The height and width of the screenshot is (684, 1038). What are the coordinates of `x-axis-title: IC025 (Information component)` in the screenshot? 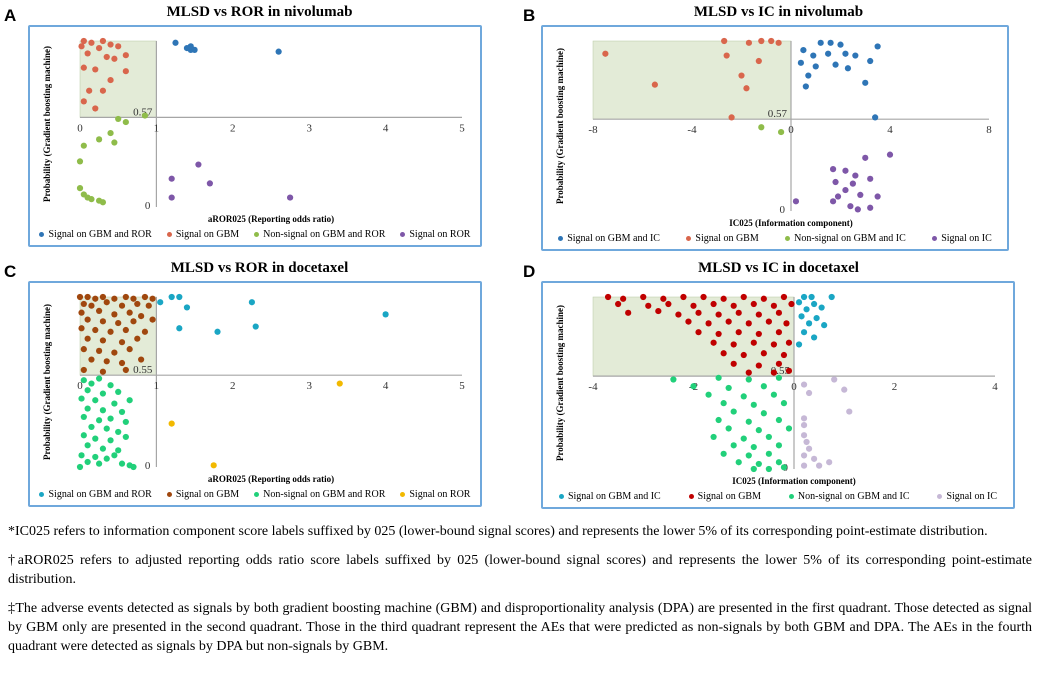 It's located at (791, 223).